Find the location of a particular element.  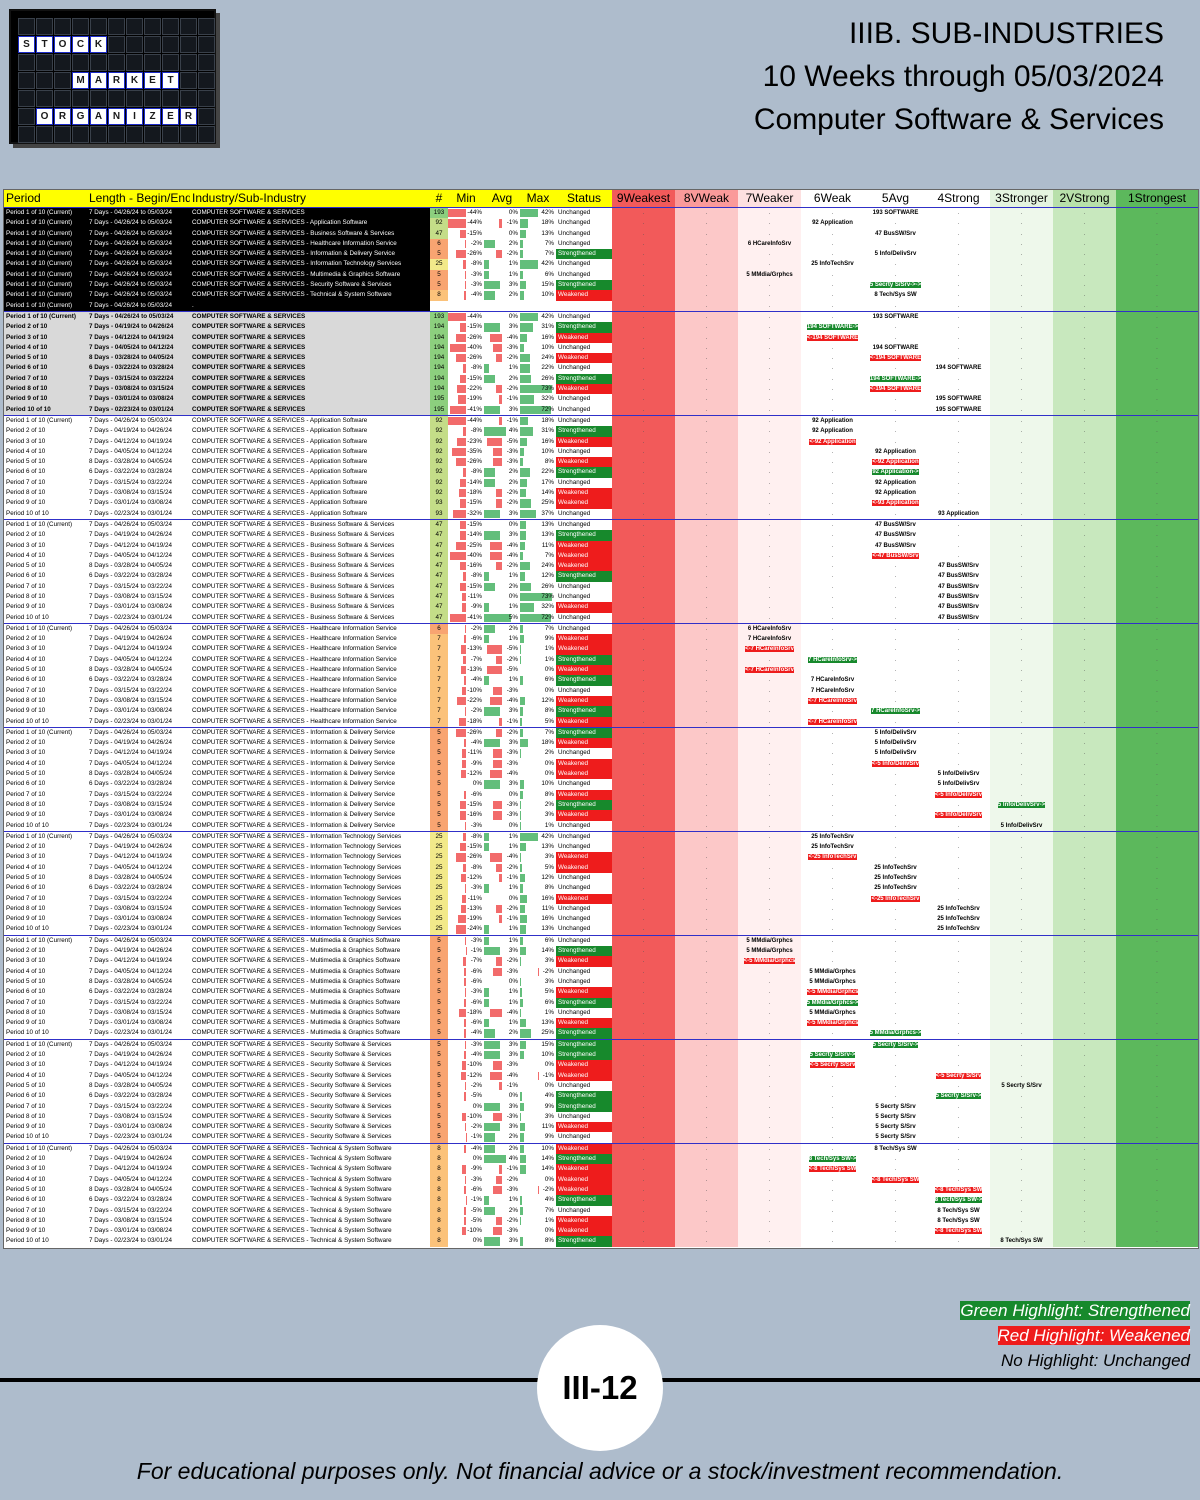

min-cell: -6% is located at coordinates (466, 982).